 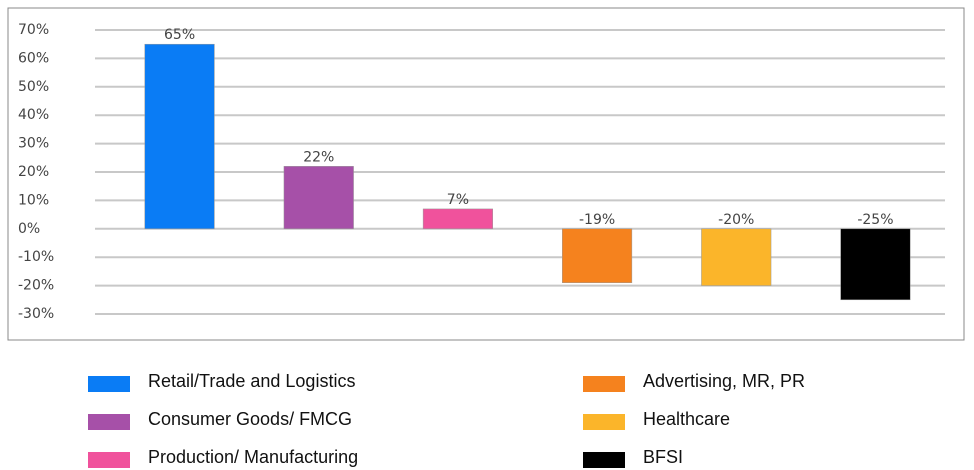 What do you see at coordinates (33, 58) in the screenshot?
I see `y-tick-label: 60%` at bounding box center [33, 58].